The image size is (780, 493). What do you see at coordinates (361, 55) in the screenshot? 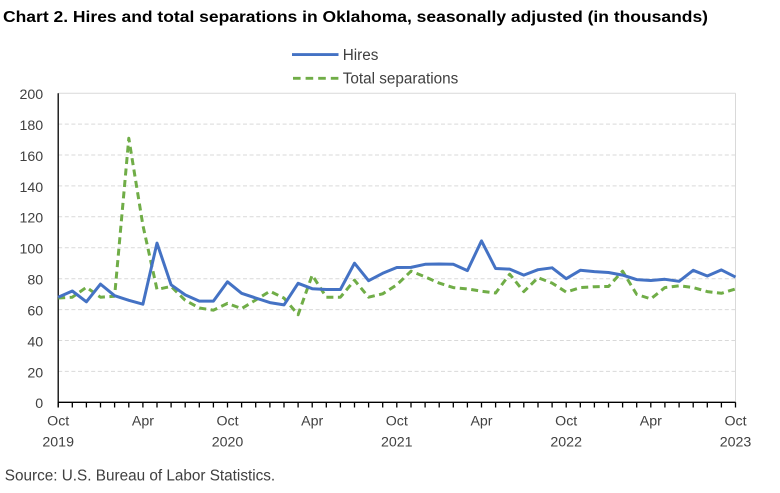
I see `svg-text: Hires` at bounding box center [361, 55].